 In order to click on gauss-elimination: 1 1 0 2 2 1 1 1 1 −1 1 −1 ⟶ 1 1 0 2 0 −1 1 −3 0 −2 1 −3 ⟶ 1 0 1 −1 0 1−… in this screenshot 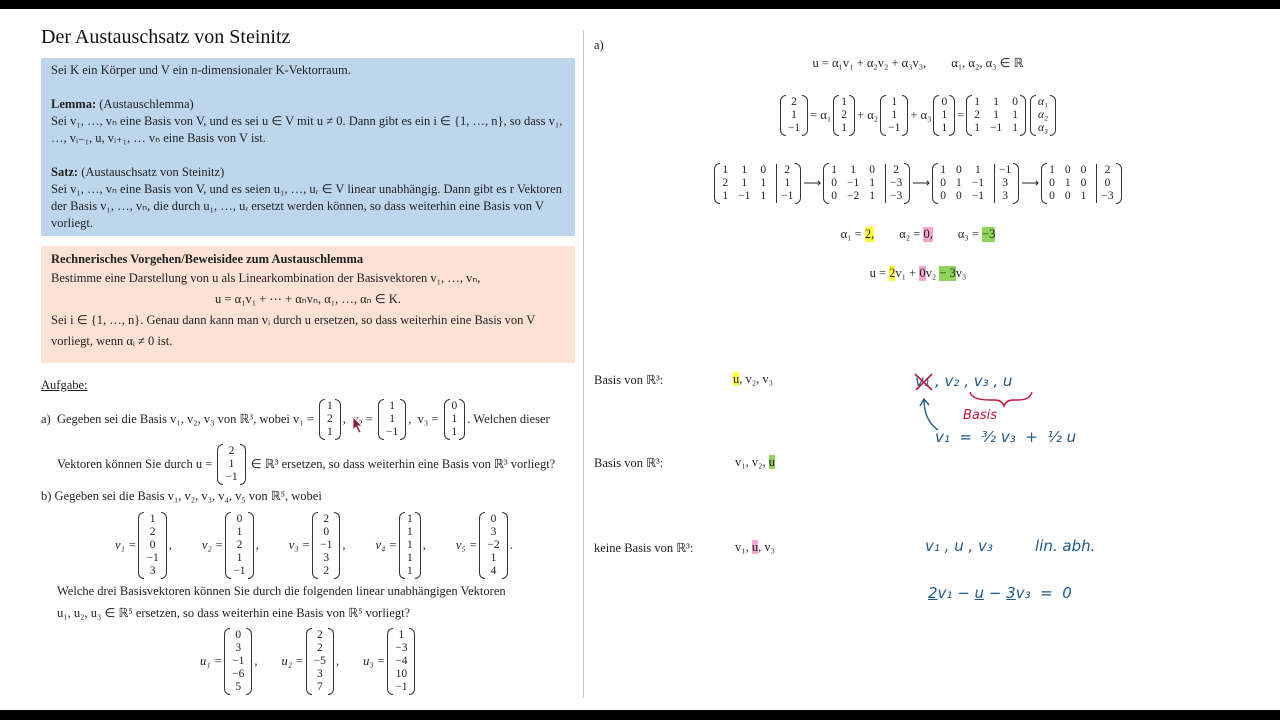, I will do `click(918, 183)`.